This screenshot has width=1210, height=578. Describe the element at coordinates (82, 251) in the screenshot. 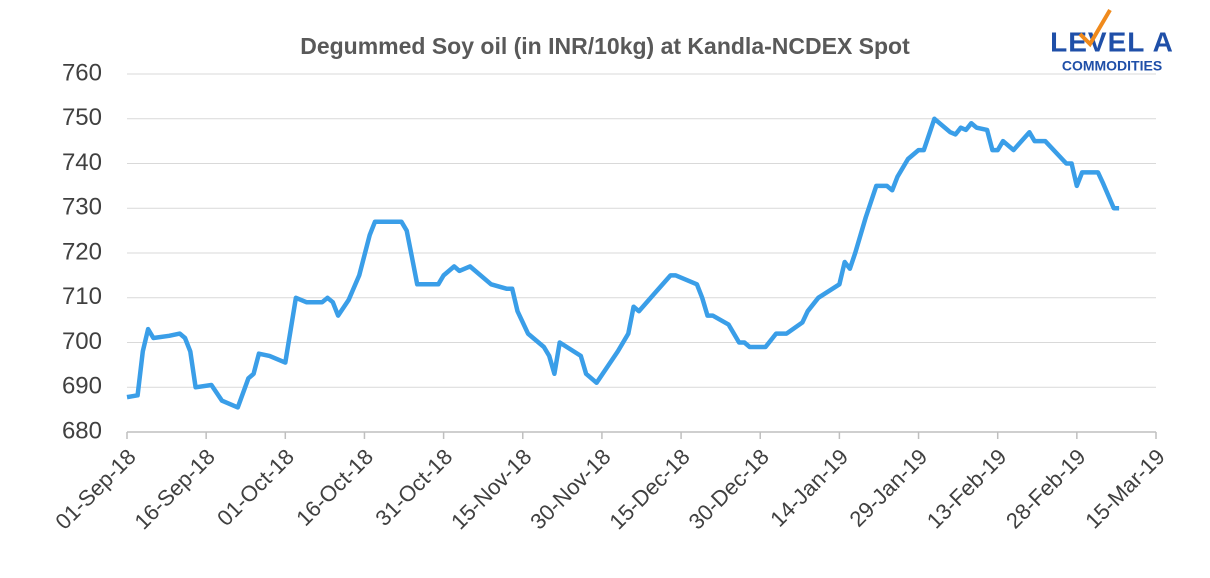

I see `y-tick-label: 720` at that location.